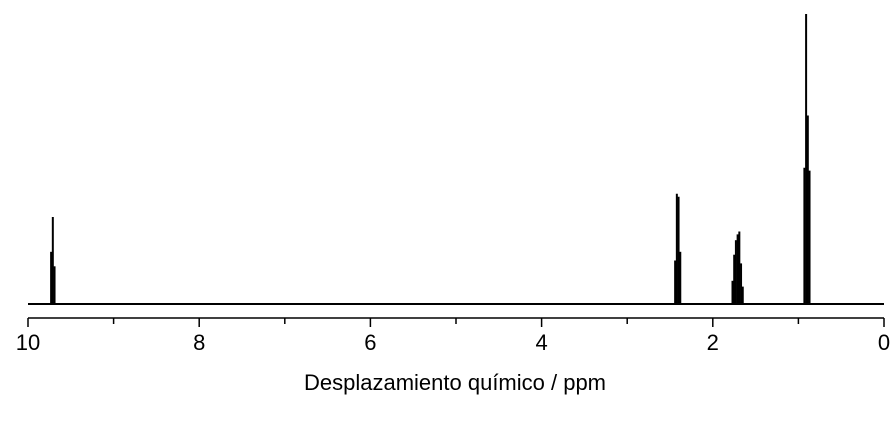 The image size is (893, 421). What do you see at coordinates (199, 342) in the screenshot?
I see `x-tick-label: 8` at bounding box center [199, 342].